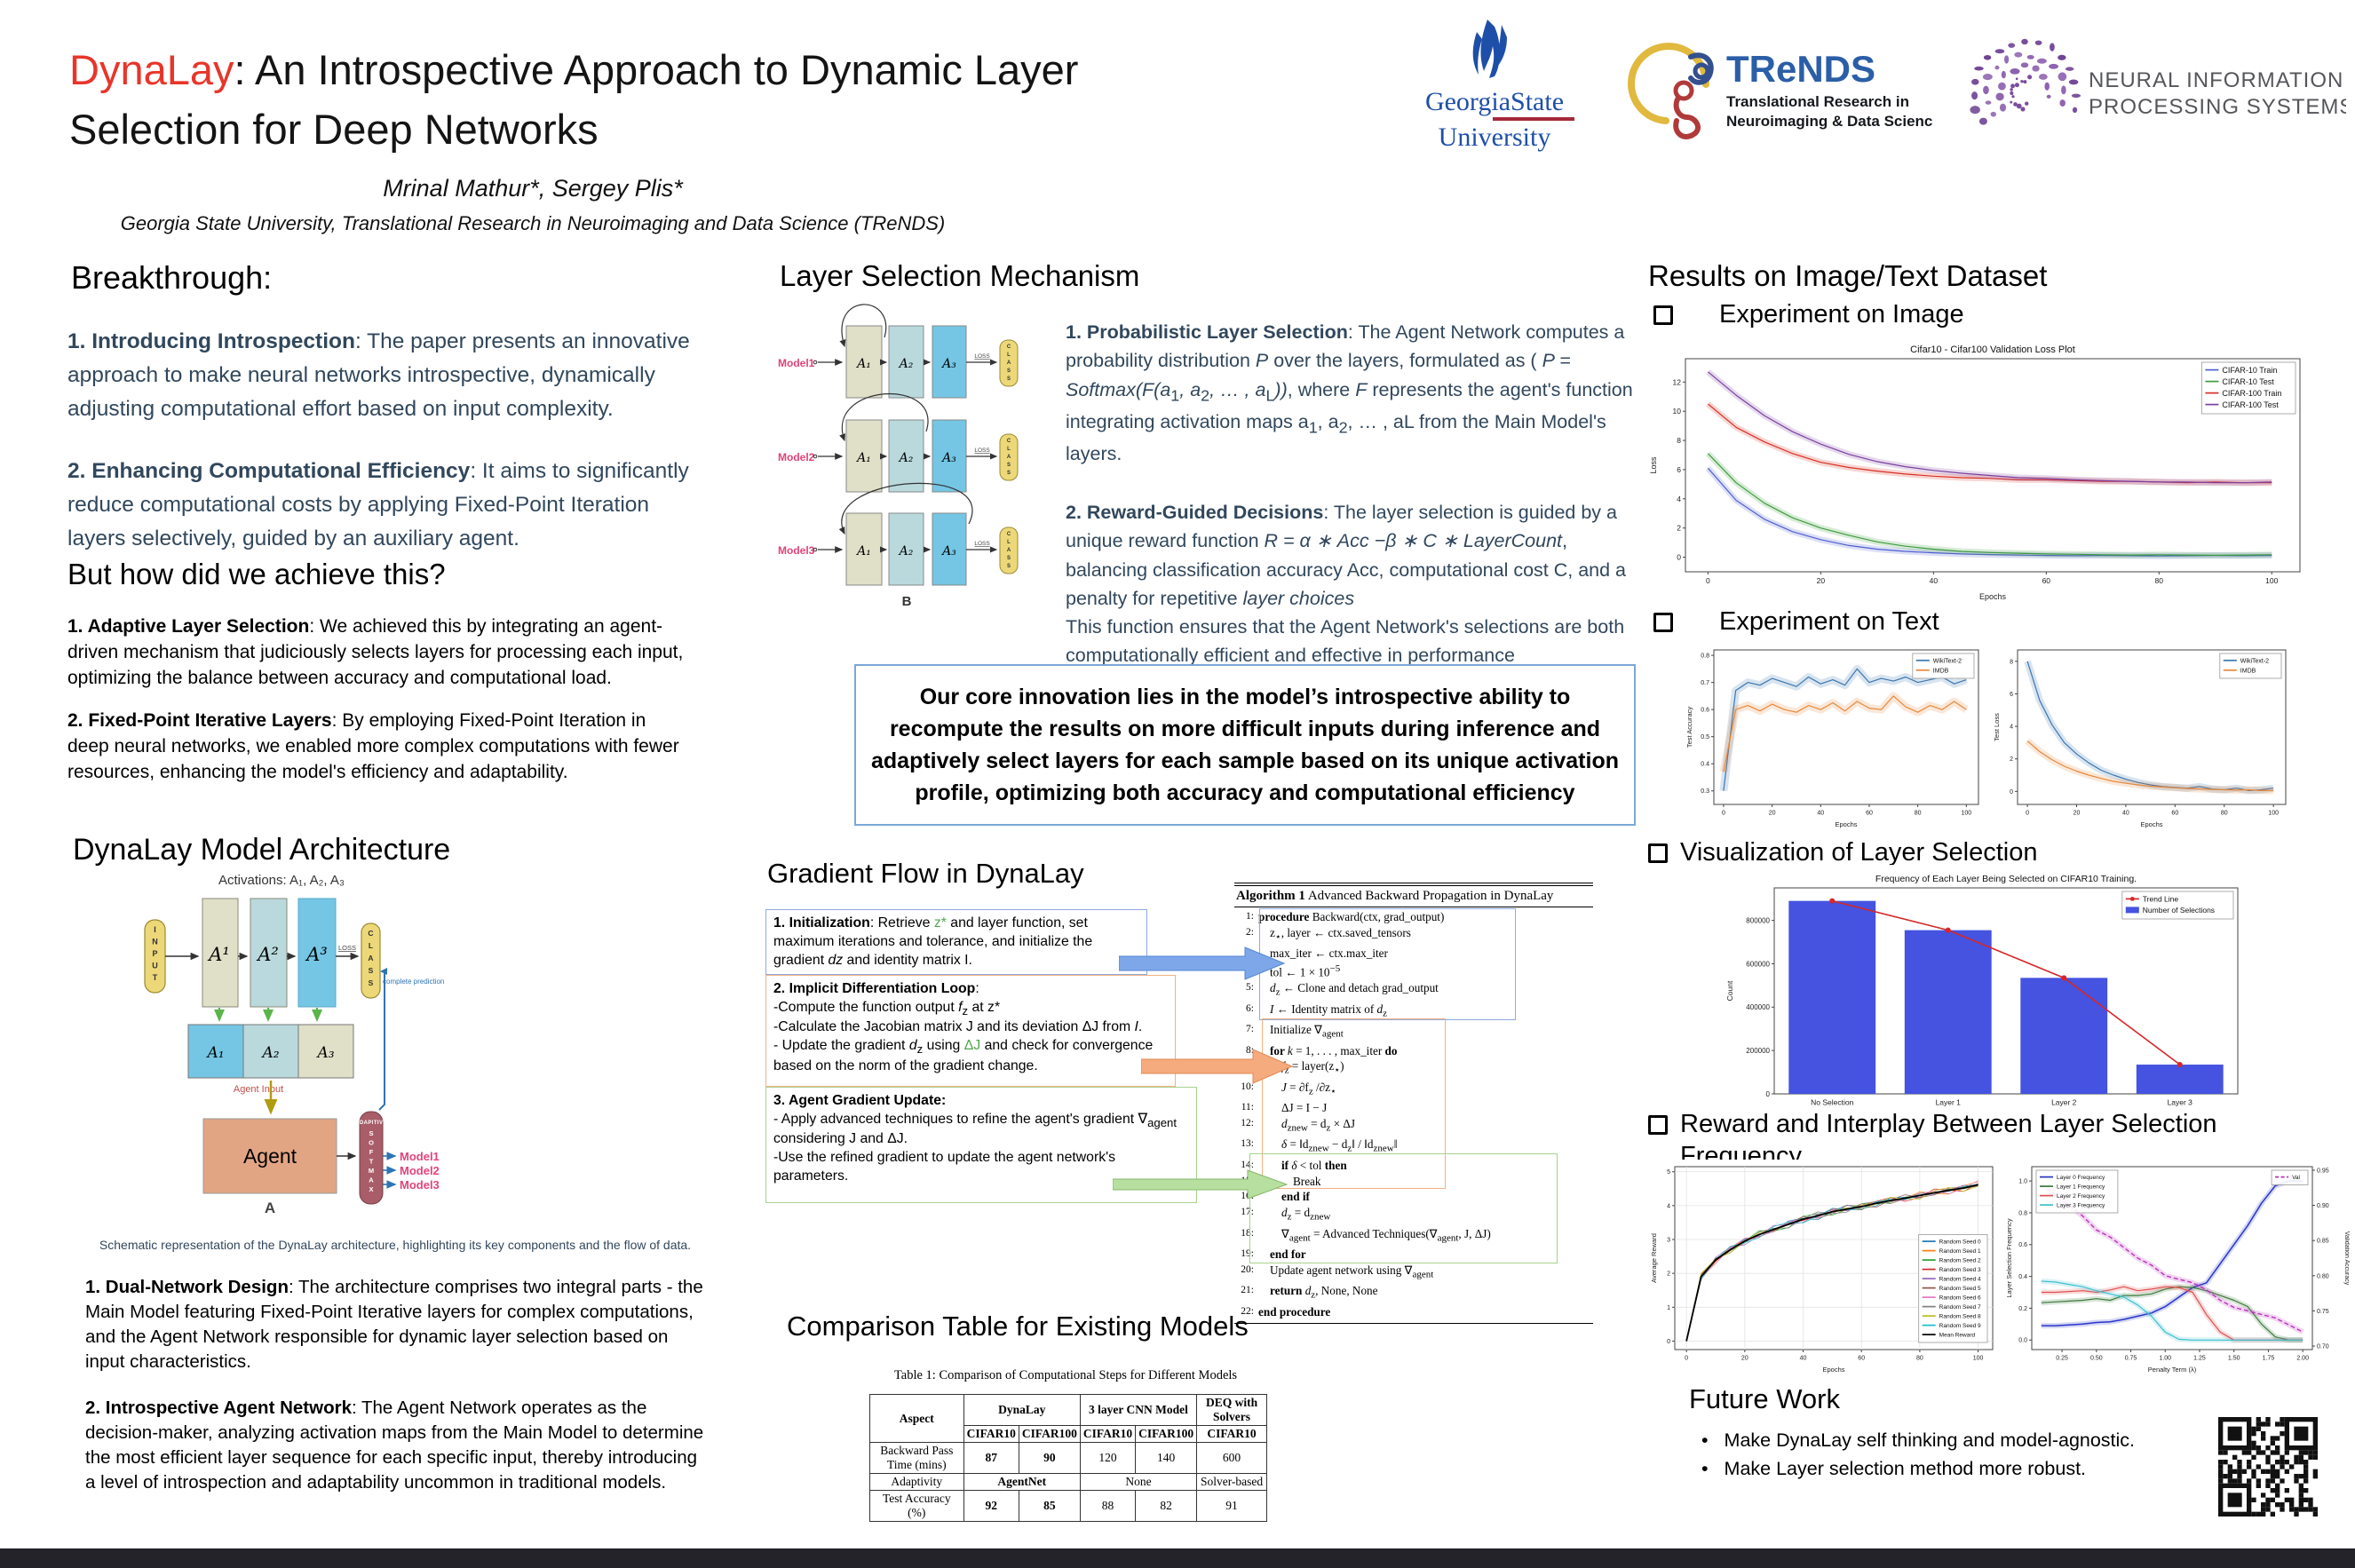 The height and width of the screenshot is (1568, 2355). I want to click on algorithm-line: 11: ΔJ = I − J, so click(1284, 1108).